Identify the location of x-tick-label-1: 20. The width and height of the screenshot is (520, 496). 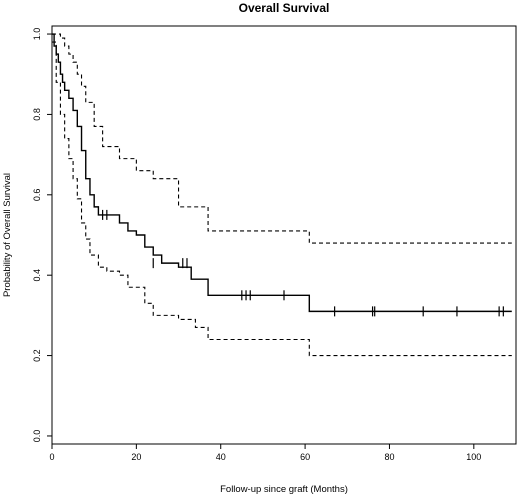
(136, 457).